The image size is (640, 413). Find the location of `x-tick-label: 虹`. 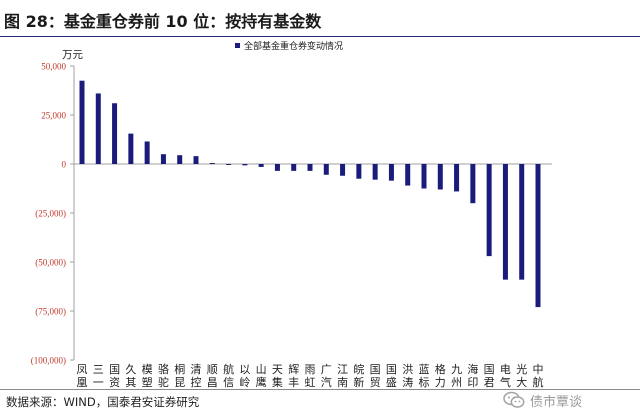

x-tick-label: 虹 is located at coordinates (310, 382).